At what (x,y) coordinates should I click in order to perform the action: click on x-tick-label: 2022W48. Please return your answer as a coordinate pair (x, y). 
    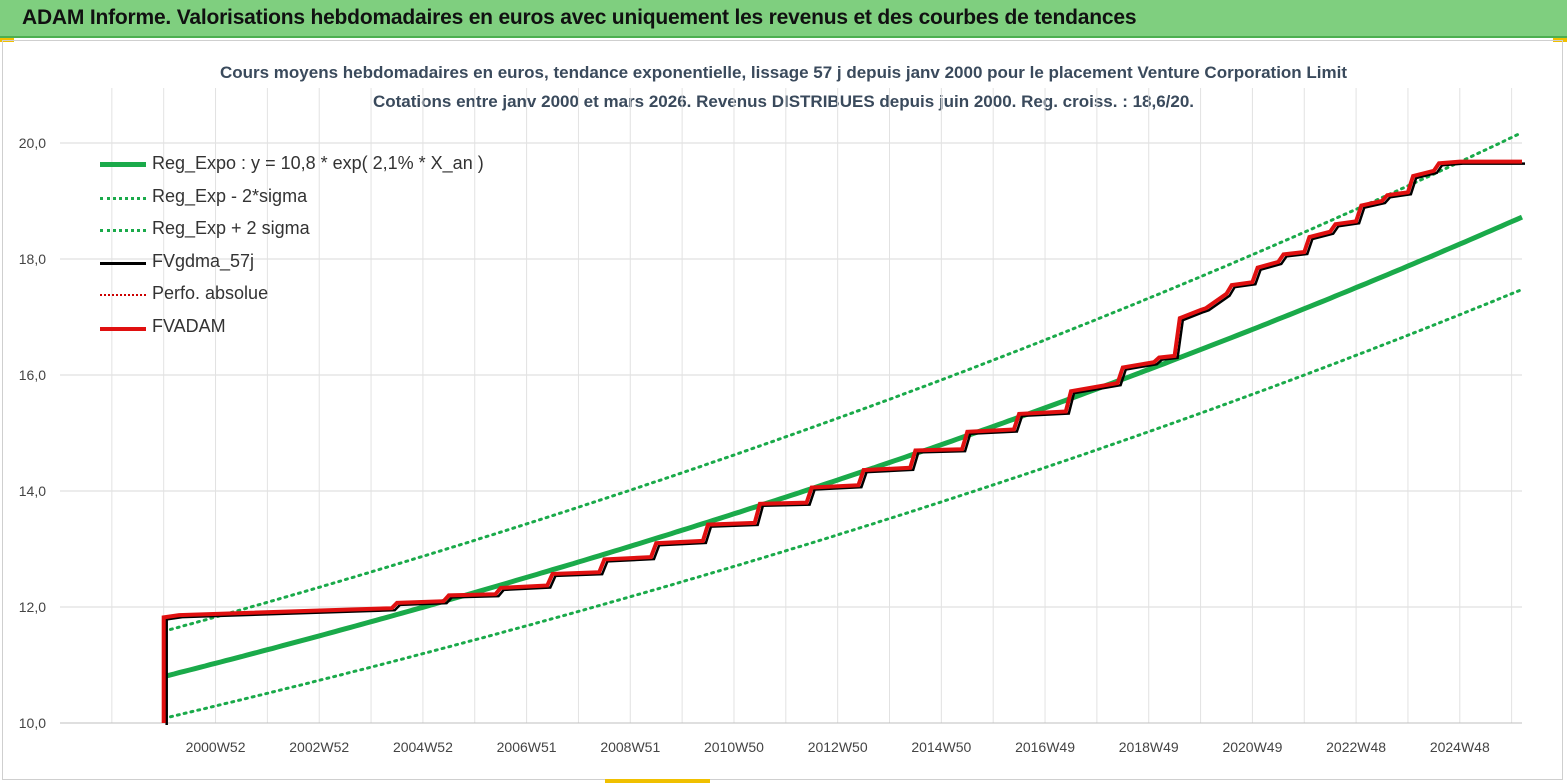
    Looking at the image, I should click on (1356, 747).